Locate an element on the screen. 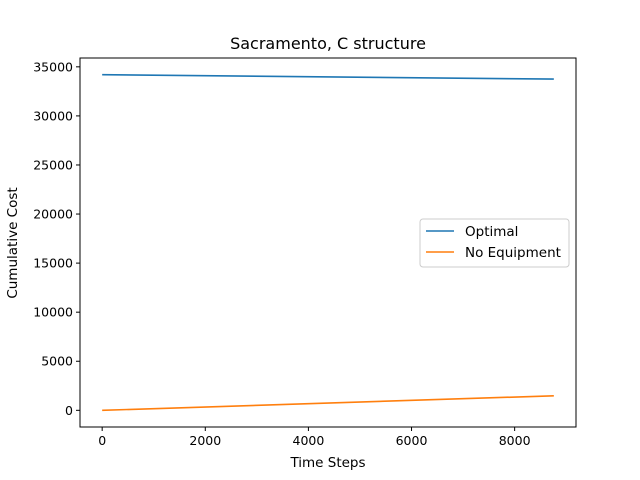 The image size is (640, 480). x-axis-label: Time Steps is located at coordinates (327, 463).